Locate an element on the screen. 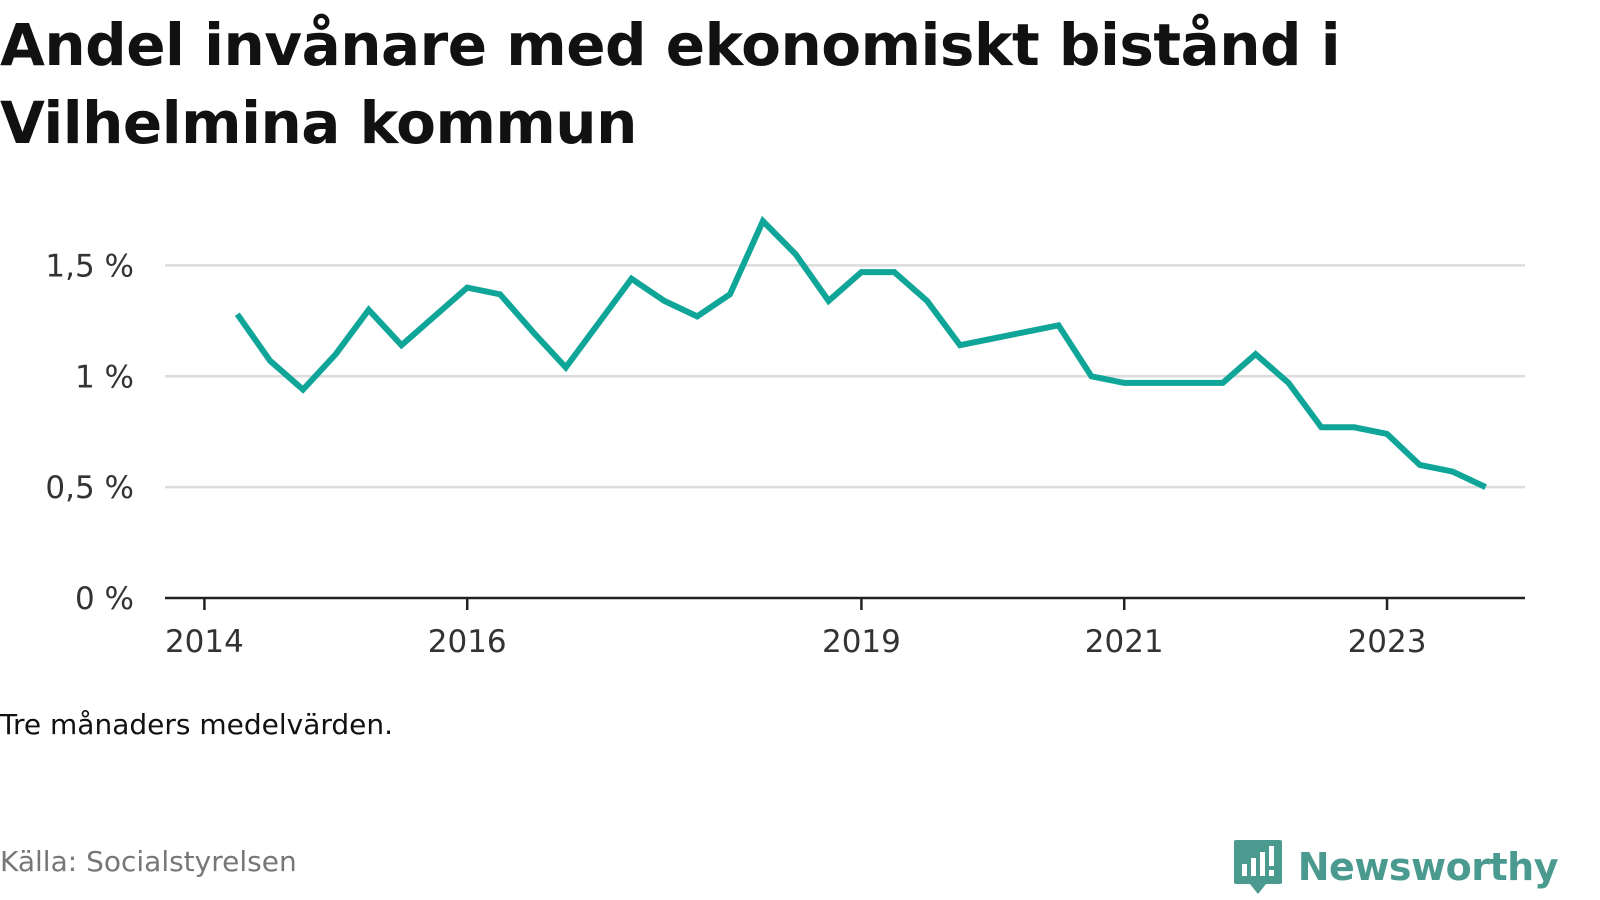  x-axis: 2014 2016 2019 2021 2023 is located at coordinates (845, 628).